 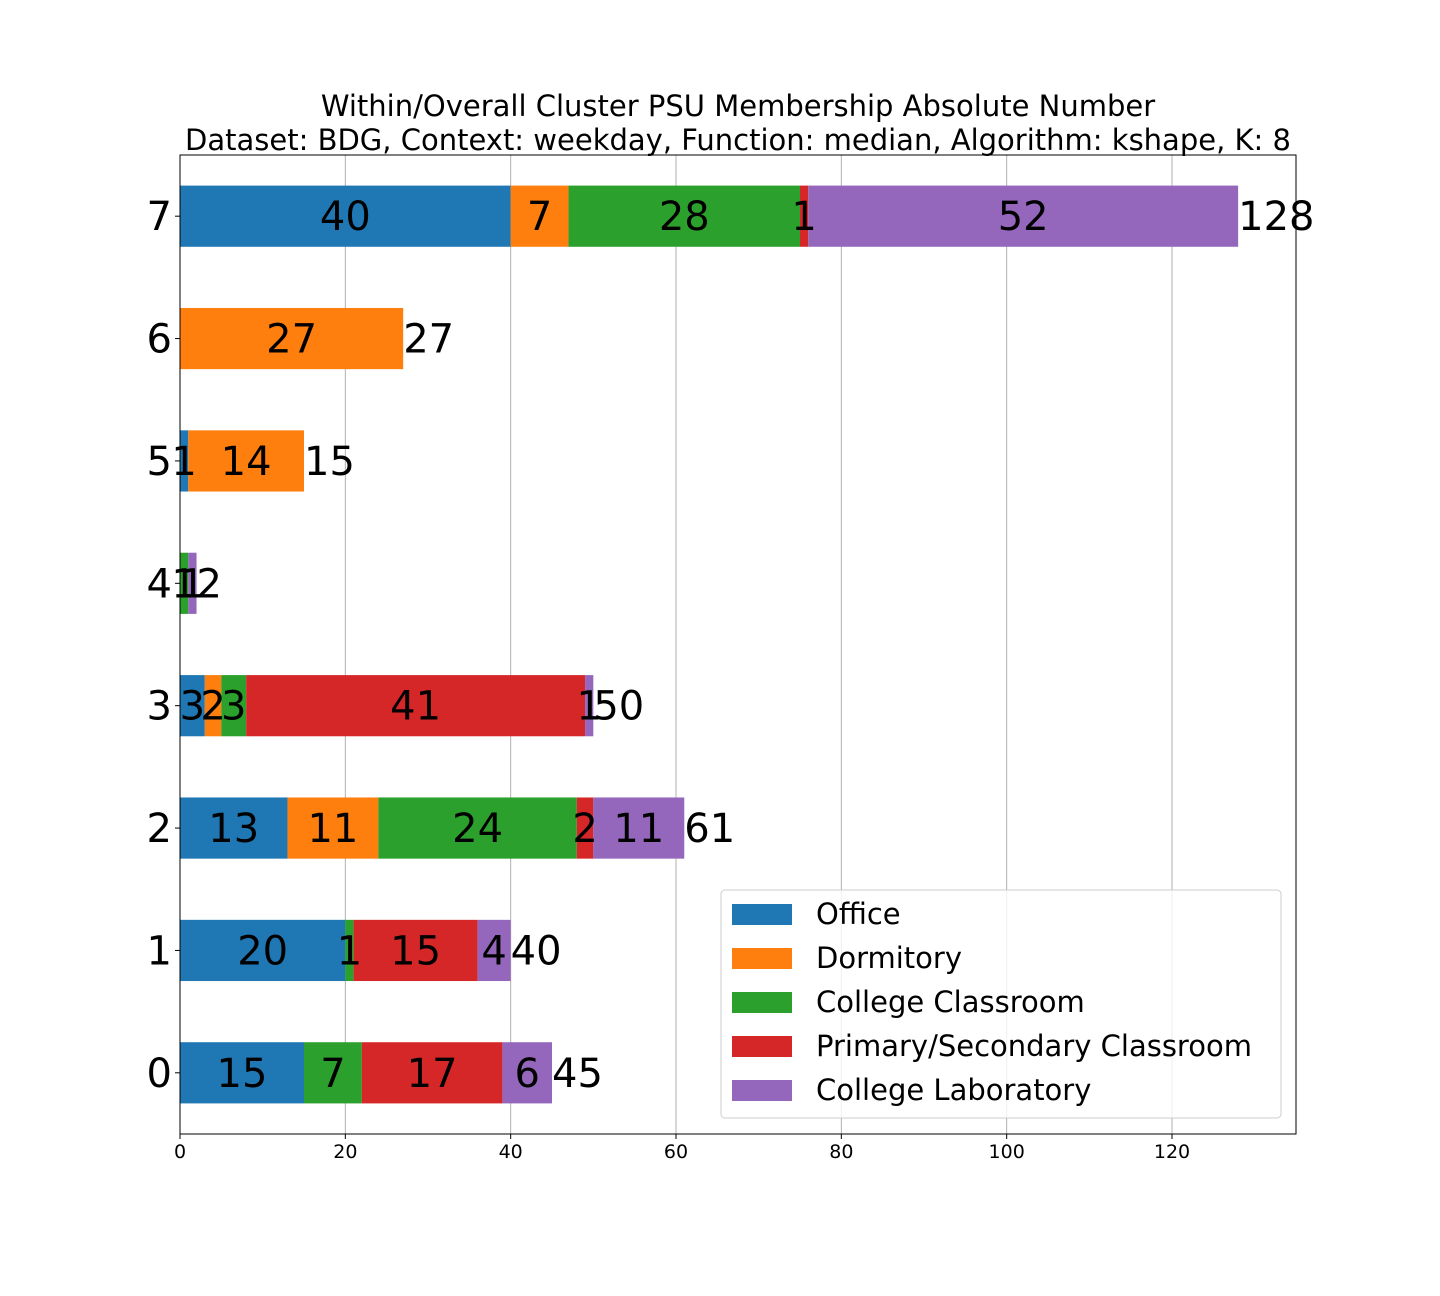 I want to click on legend-entry: College Classroom, so click(x=950, y=1002).